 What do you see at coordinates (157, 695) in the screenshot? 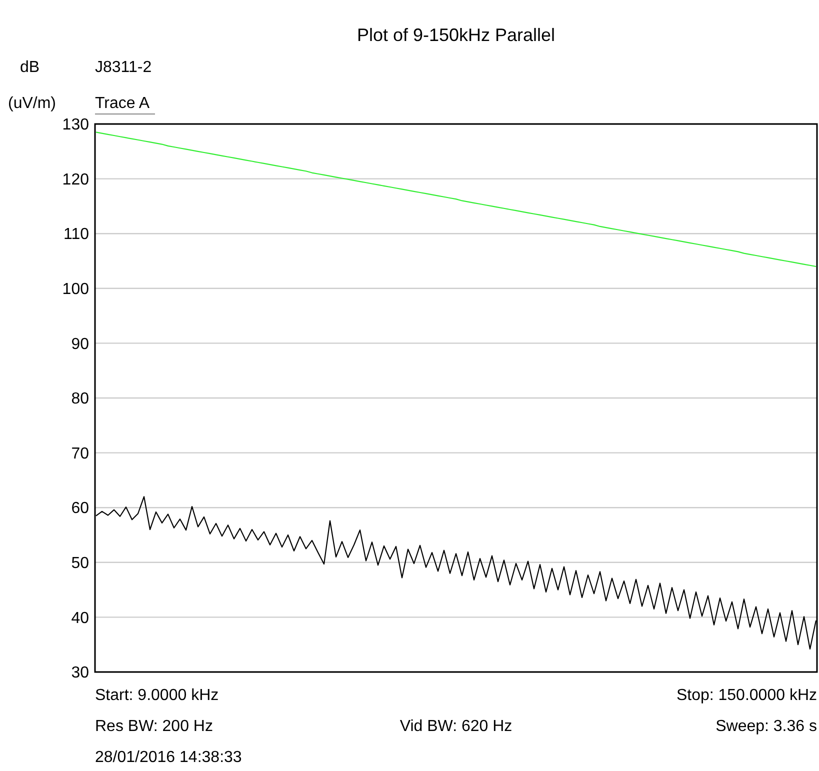
I see `text: Start: 9.0000 kHz` at bounding box center [157, 695].